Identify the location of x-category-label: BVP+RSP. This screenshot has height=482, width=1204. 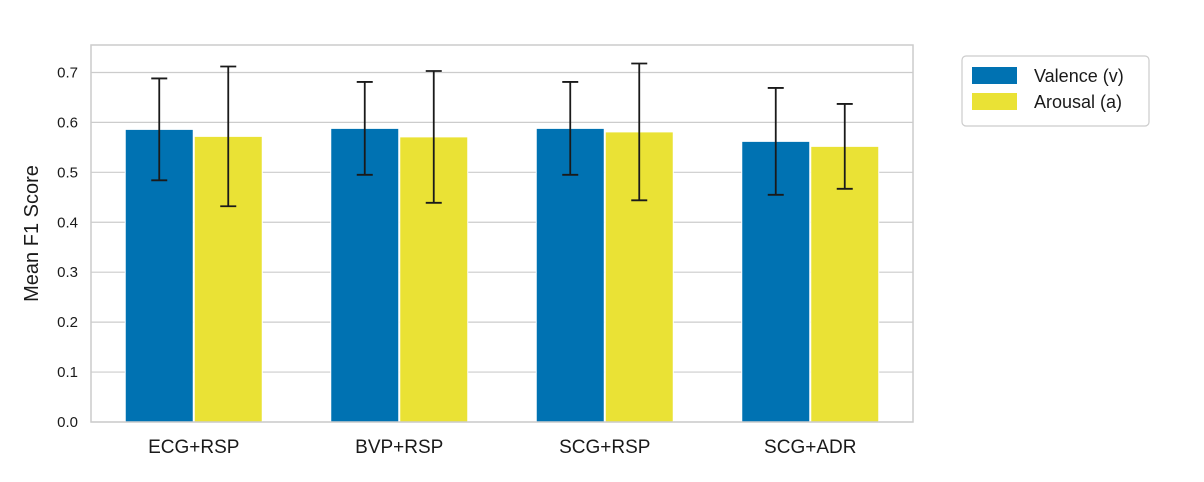
(399, 447).